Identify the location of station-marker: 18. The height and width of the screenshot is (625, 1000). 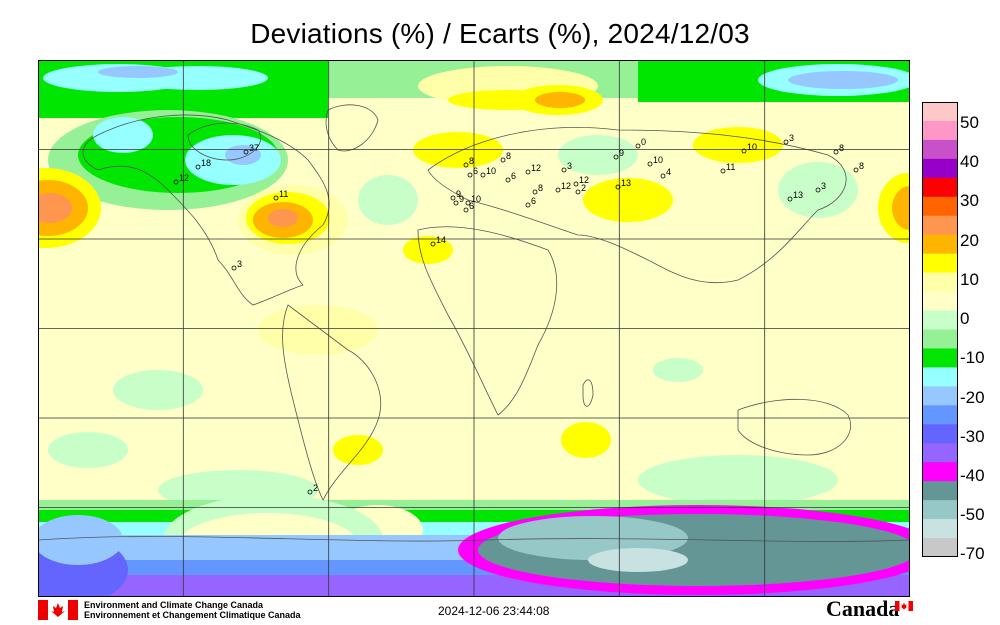
(203, 164).